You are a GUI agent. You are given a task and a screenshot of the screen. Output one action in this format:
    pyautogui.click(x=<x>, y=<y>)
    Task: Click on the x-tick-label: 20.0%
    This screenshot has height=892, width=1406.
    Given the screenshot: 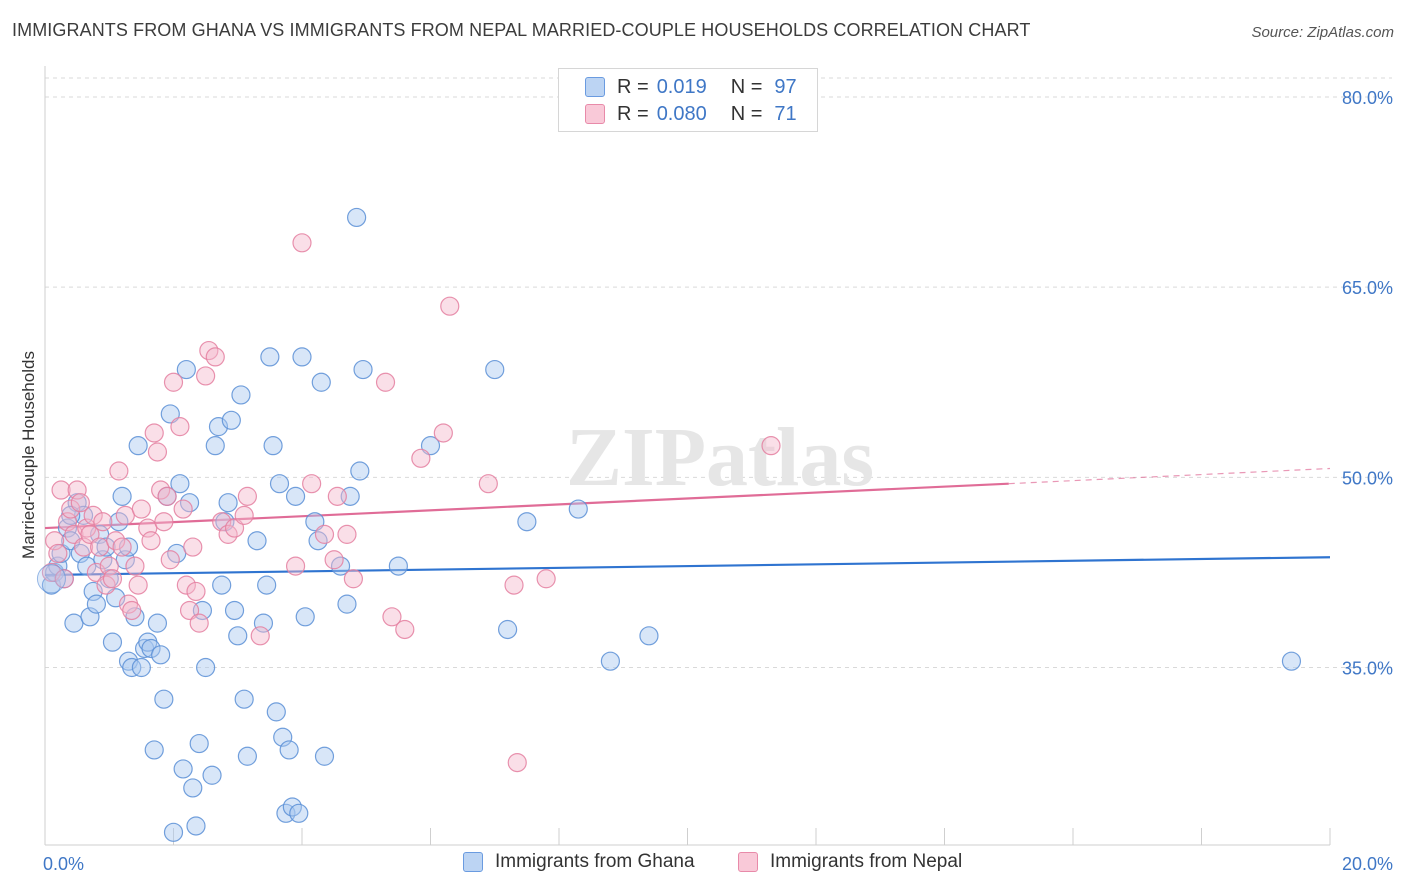 What is the action you would take?
    pyautogui.click(x=1367, y=864)
    